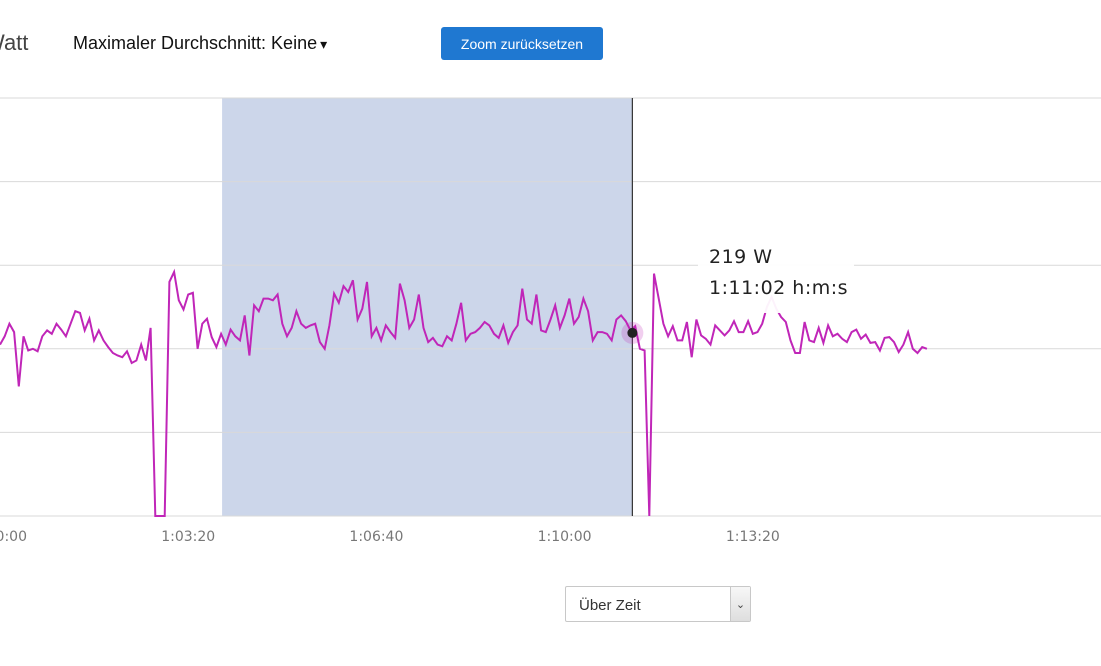 The width and height of the screenshot is (1101, 666). What do you see at coordinates (740, 604) in the screenshot?
I see `chevron-down-icon: ⌄` at bounding box center [740, 604].